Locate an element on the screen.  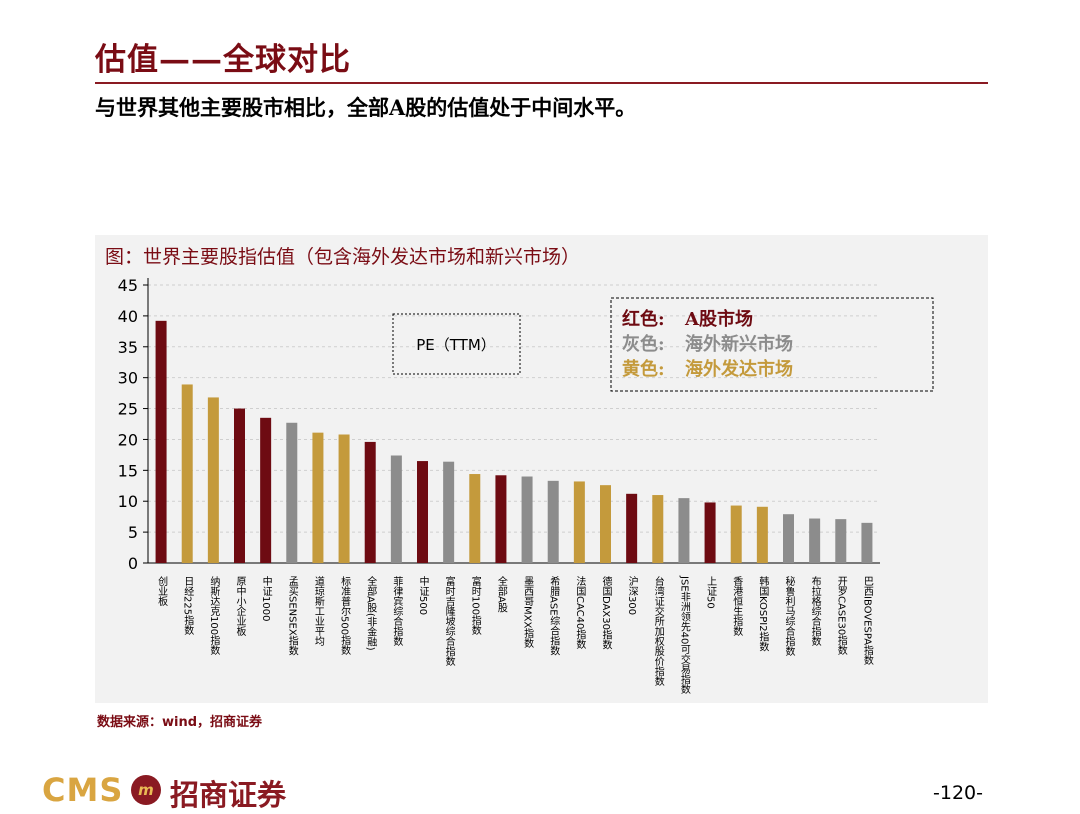
x-tick-label: 全部A股 is located at coordinates (501, 594).